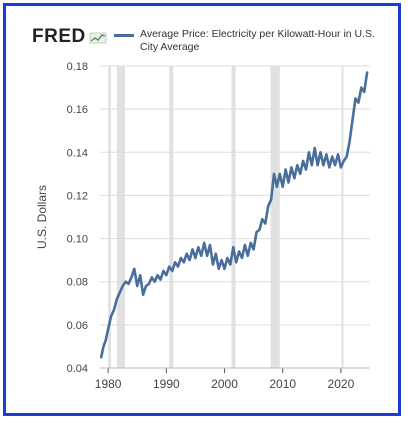  Describe the element at coordinates (59, 36) in the screenshot. I see `fred-logo: FRED` at that location.